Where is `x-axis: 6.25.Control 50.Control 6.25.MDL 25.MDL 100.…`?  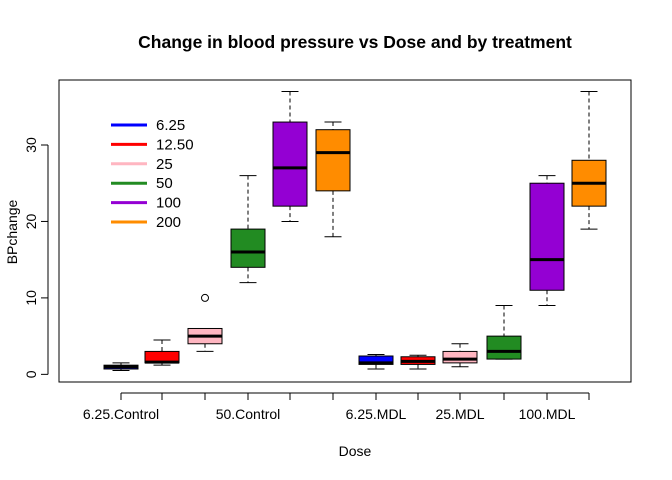
x-axis: 6.25.Control 50.Control 6.25.MDL 25.MDL 100.… is located at coordinates (336, 407).